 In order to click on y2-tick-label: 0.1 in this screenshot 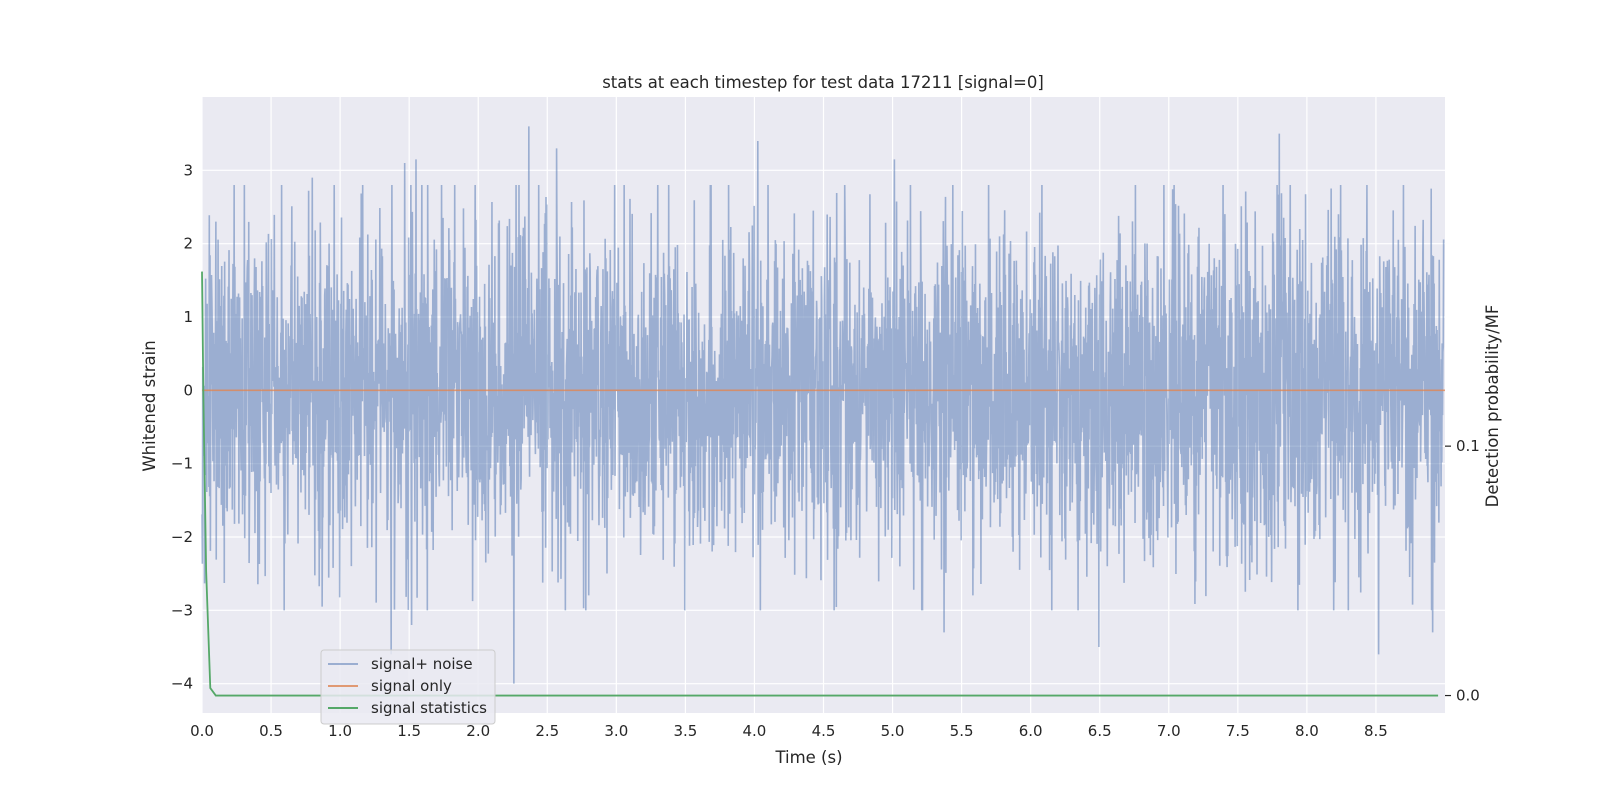, I will do `click(1468, 446)`.